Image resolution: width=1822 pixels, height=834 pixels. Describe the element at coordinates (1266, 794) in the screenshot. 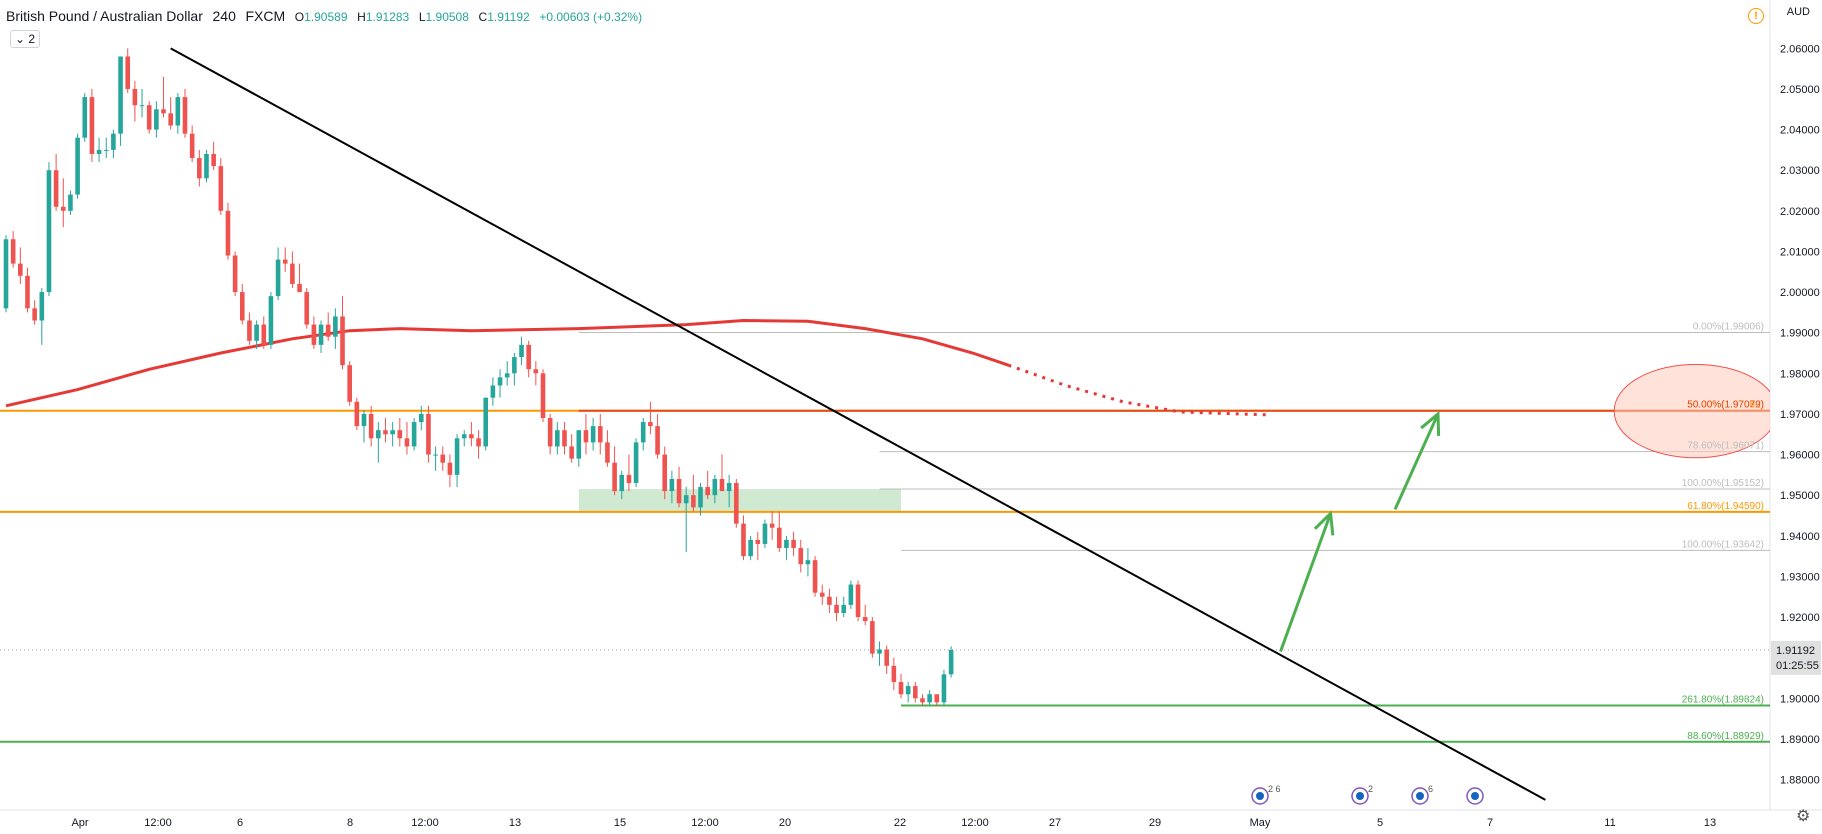

I see `event-flag-icon: 2 6` at that location.